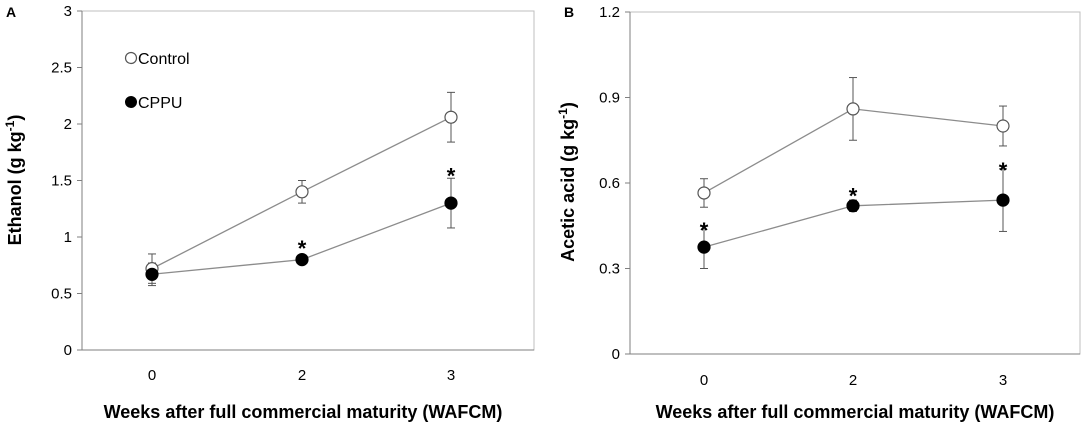  What do you see at coordinates (568, 105) in the screenshot?
I see `y-label-b-end: )` at bounding box center [568, 105].